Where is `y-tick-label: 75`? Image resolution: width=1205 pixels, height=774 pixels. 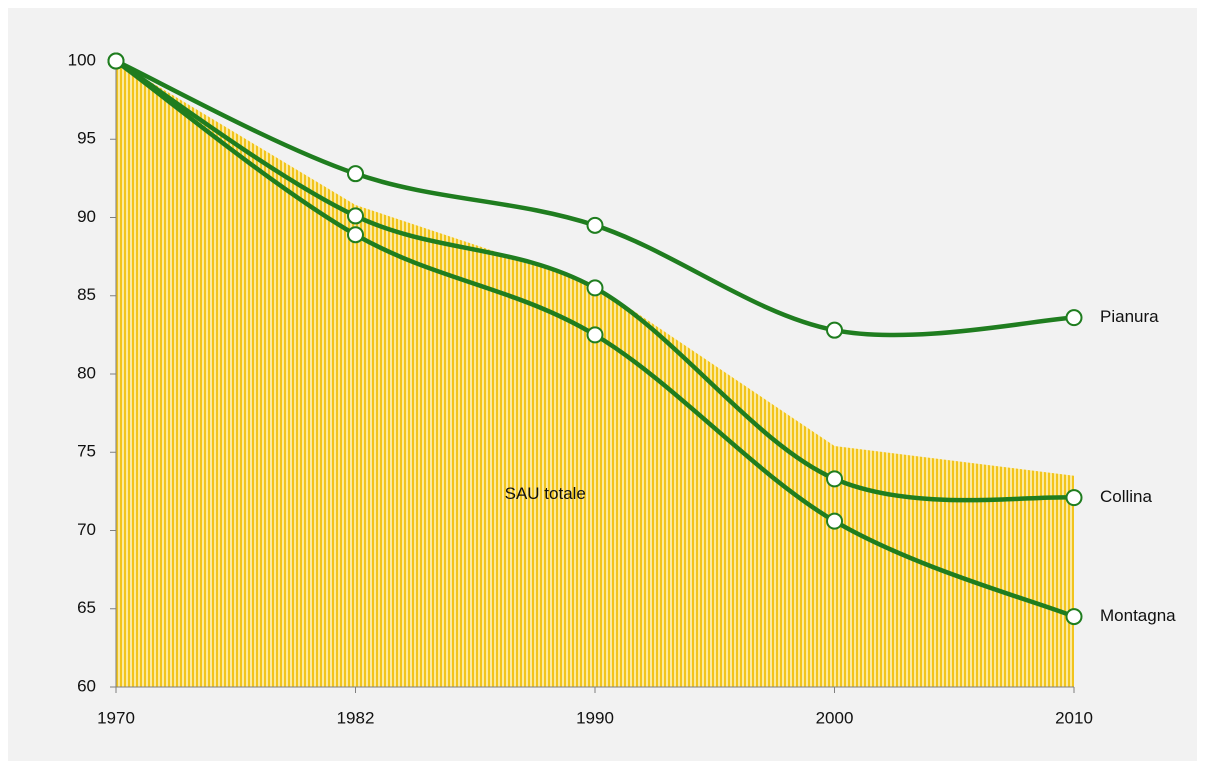 y-tick-label: 75 is located at coordinates (86, 451).